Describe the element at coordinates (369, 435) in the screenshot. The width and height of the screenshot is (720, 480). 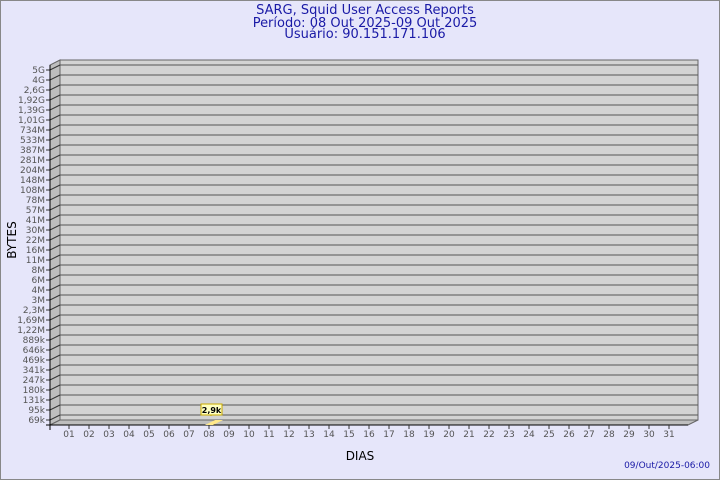
I see `x-tick-label: 16` at that location.